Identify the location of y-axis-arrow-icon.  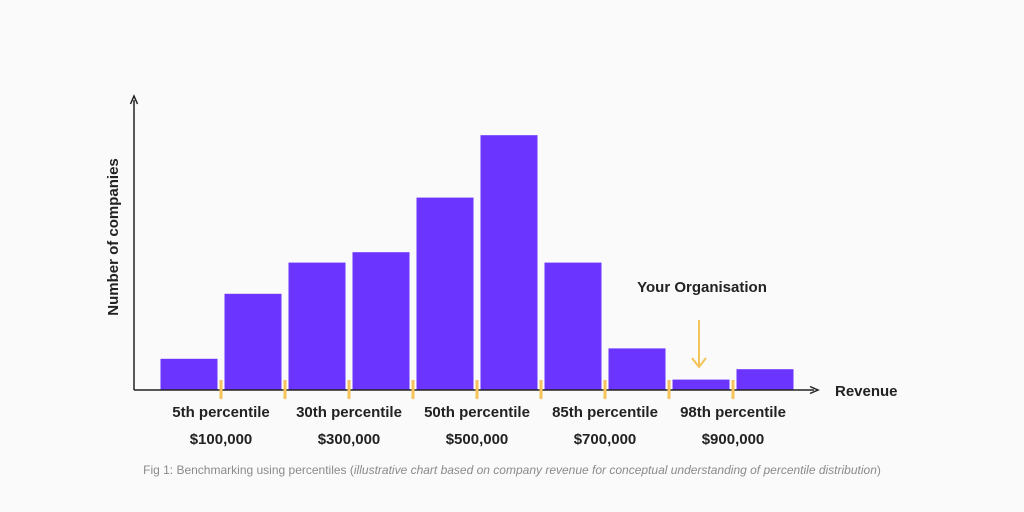
(134, 99).